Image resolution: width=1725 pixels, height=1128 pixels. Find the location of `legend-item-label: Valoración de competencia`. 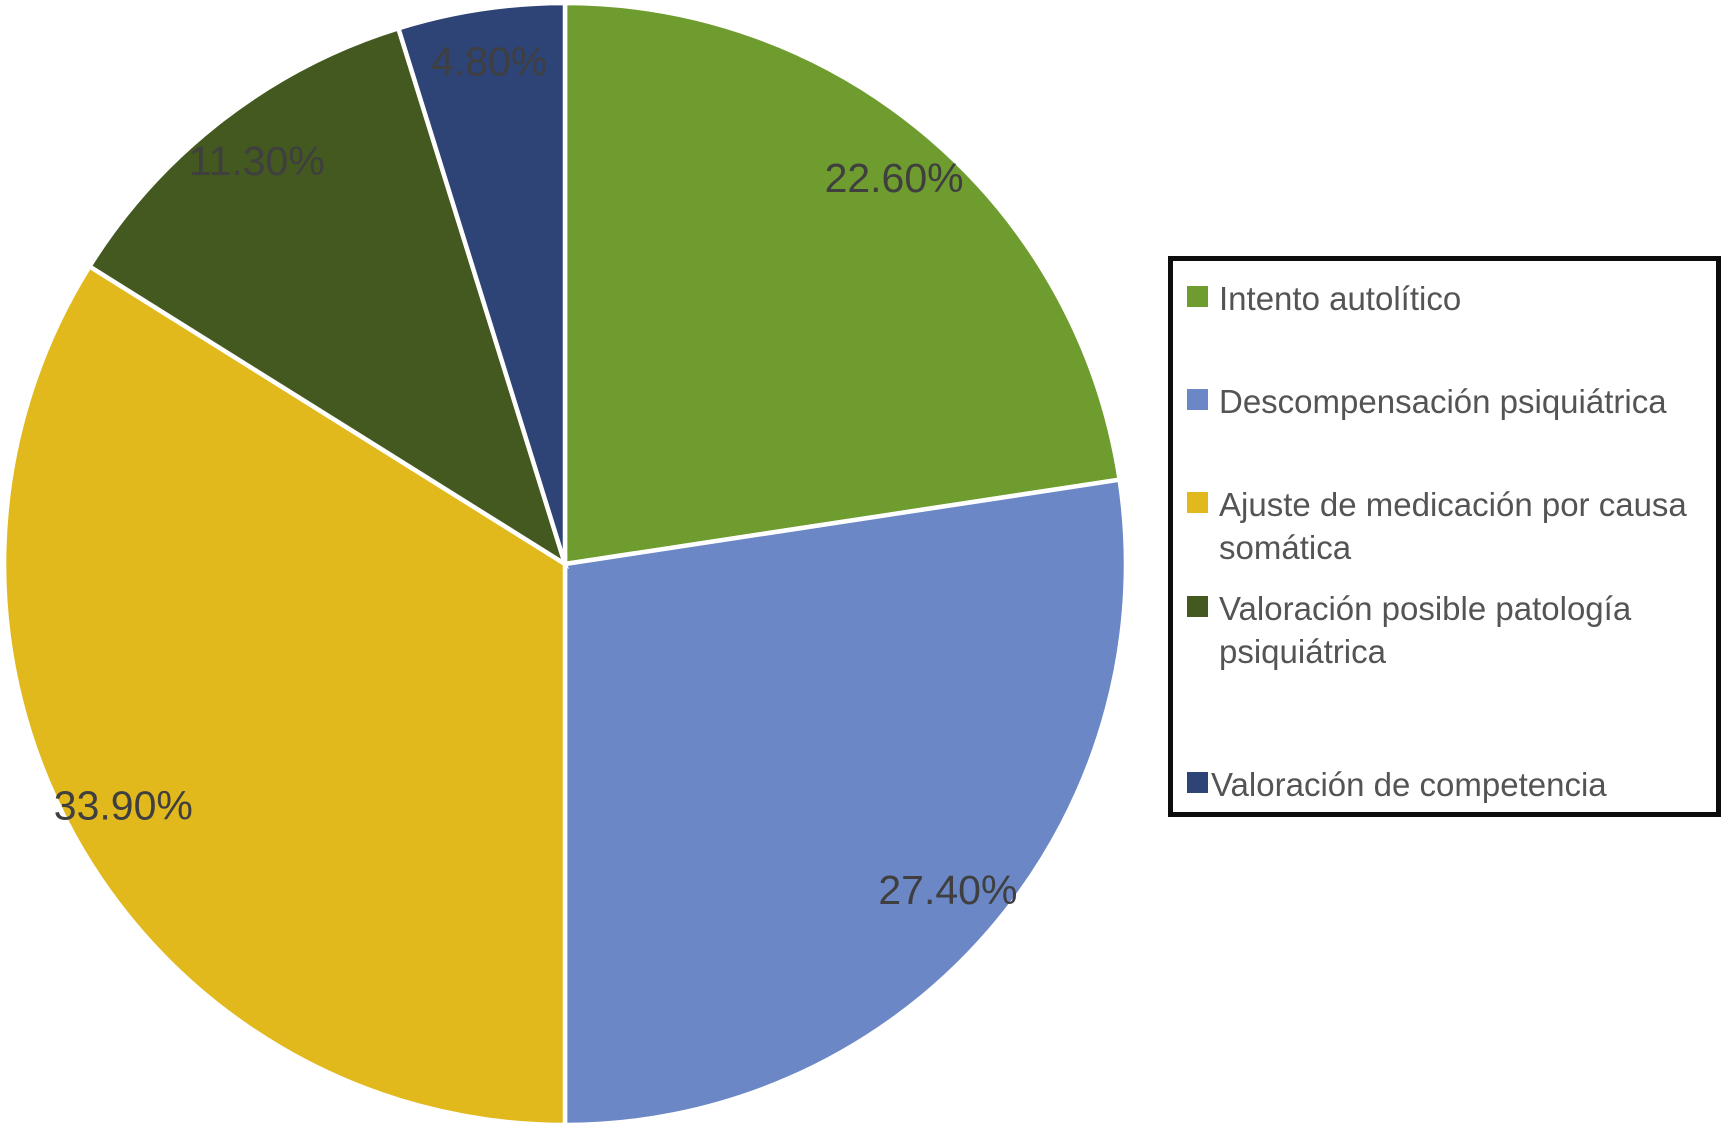

legend-item-label: Valoración de competencia is located at coordinates (1409, 784).